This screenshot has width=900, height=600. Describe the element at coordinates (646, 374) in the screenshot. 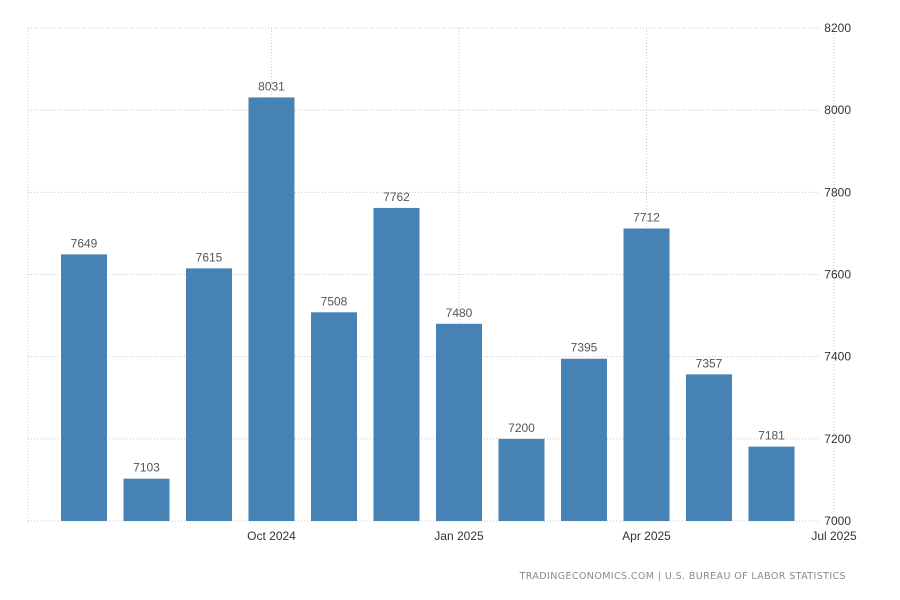

I see `bar-apr-2025` at that location.